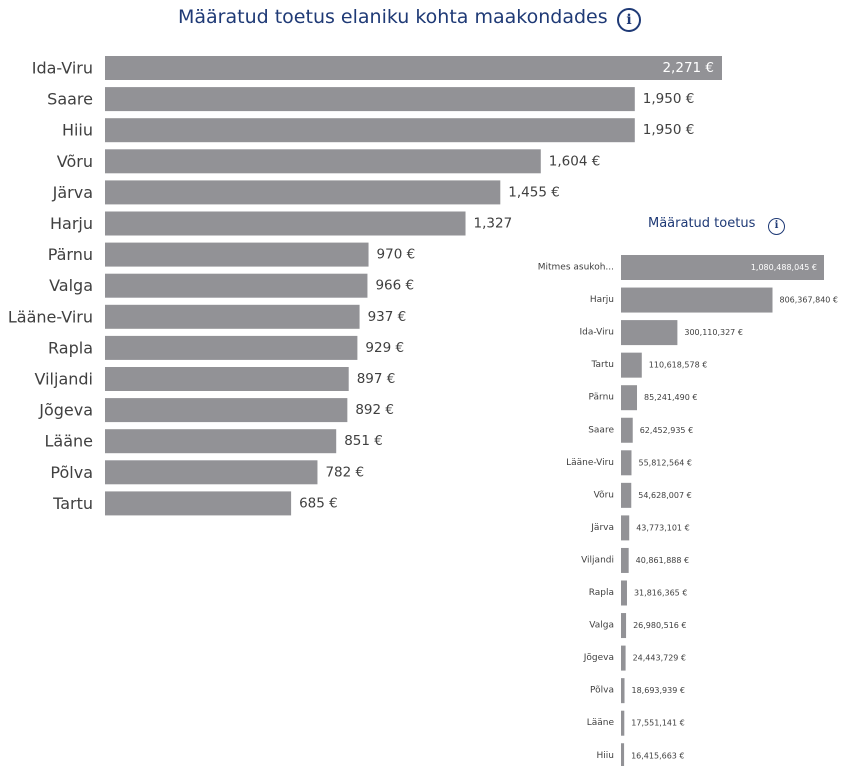 The width and height of the screenshot is (841, 766). What do you see at coordinates (664, 462) in the screenshot?
I see `value-label: 55,812,564 €` at bounding box center [664, 462].